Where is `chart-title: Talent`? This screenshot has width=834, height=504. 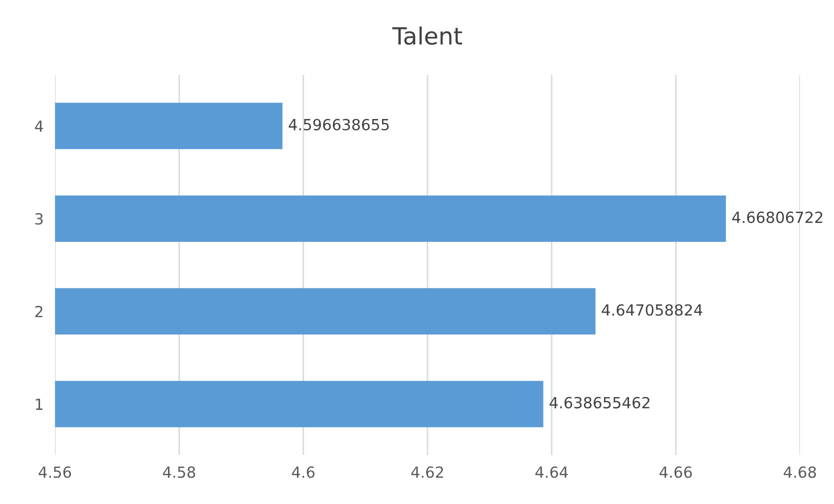 chart-title: Talent is located at coordinates (427, 35).